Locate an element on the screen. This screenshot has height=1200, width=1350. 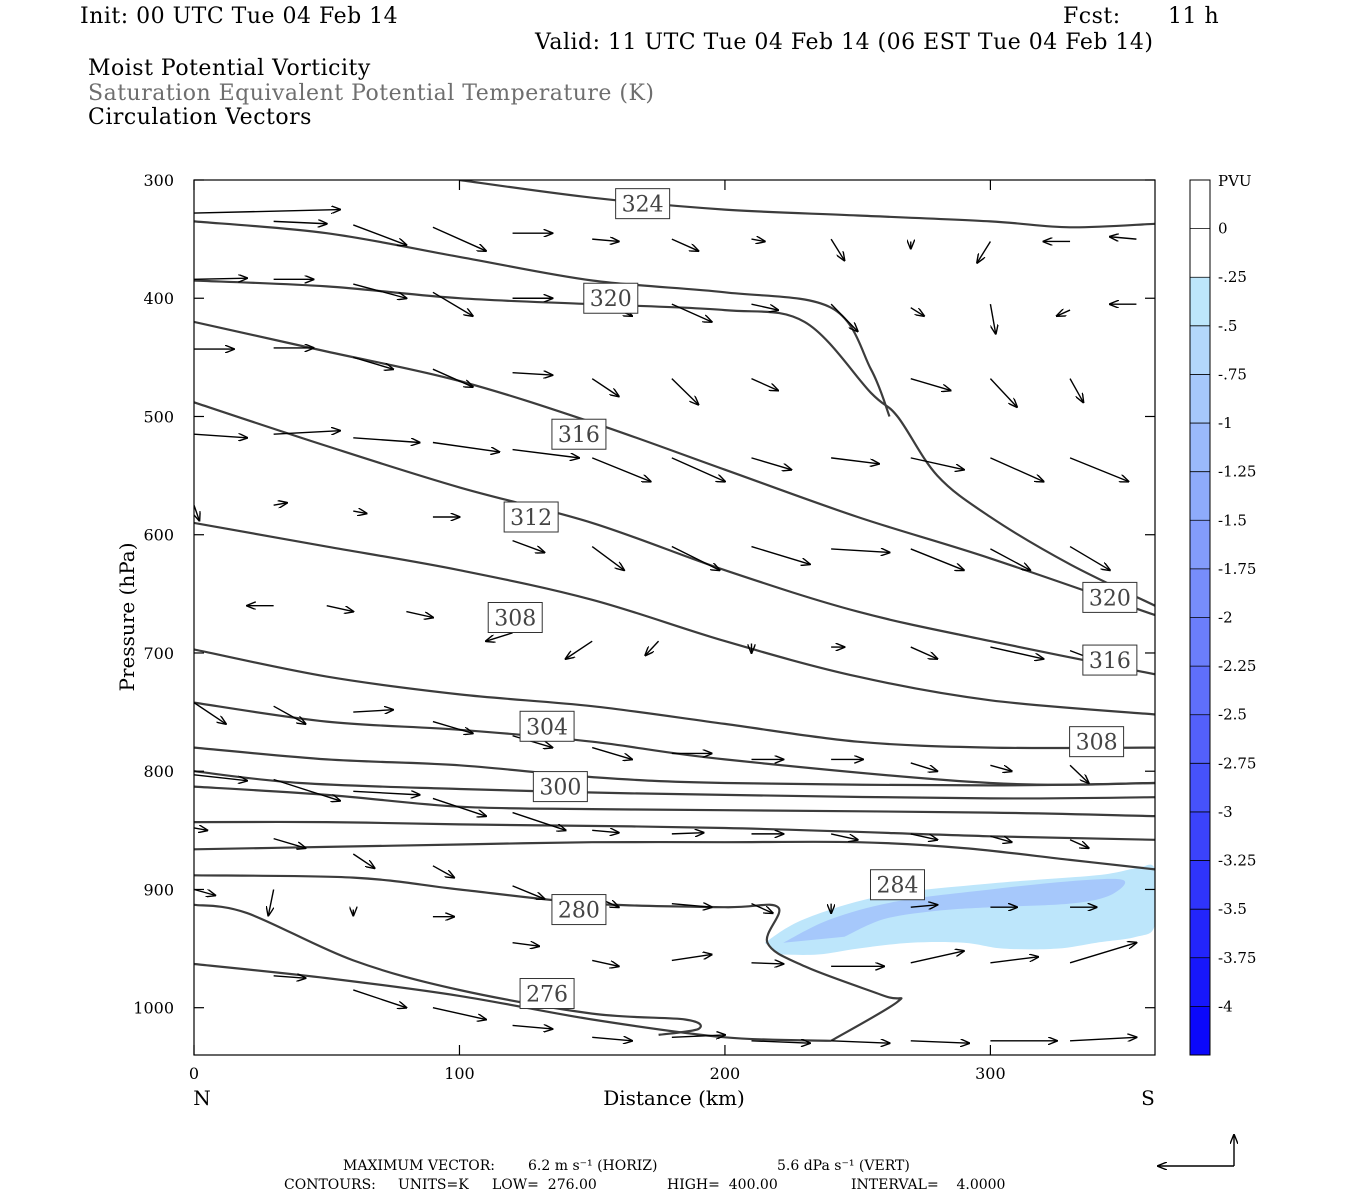
contours-units: UNITS=K is located at coordinates (433, 1185).